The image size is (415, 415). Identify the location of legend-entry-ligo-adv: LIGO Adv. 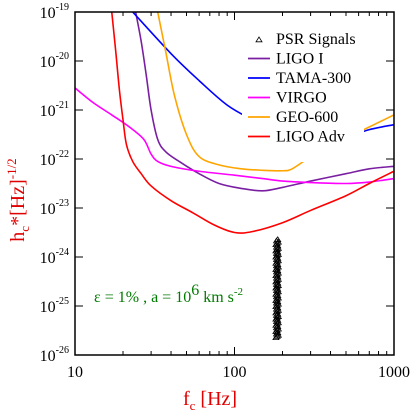
(296, 137).